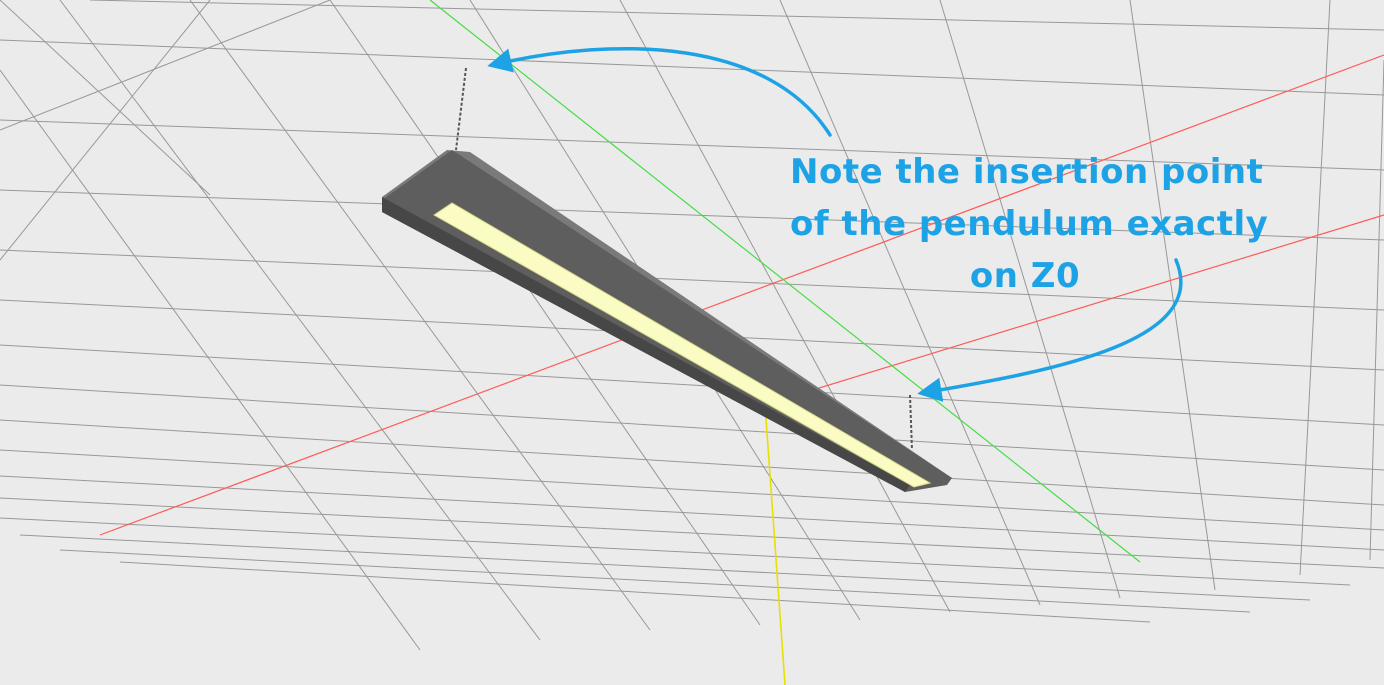 Image resolution: width=1384 pixels, height=685 pixels. I want to click on annotation-line-1: Note the insertion point, so click(1027, 172).